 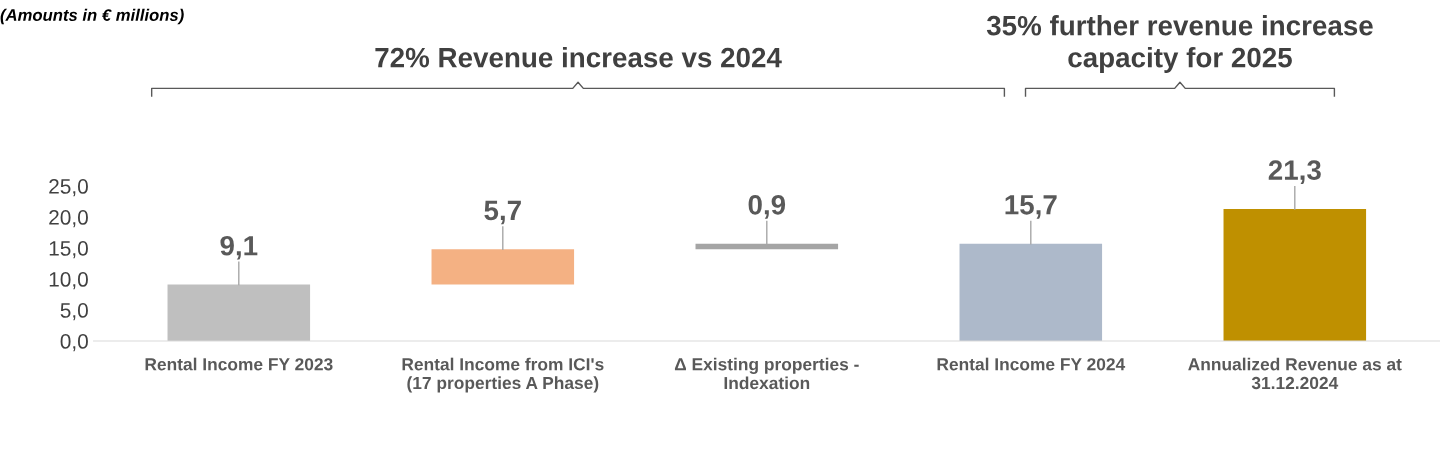 I want to click on x-tick-label: Annualized Revenue as at 31.12.2024, so click(x=1295, y=373).